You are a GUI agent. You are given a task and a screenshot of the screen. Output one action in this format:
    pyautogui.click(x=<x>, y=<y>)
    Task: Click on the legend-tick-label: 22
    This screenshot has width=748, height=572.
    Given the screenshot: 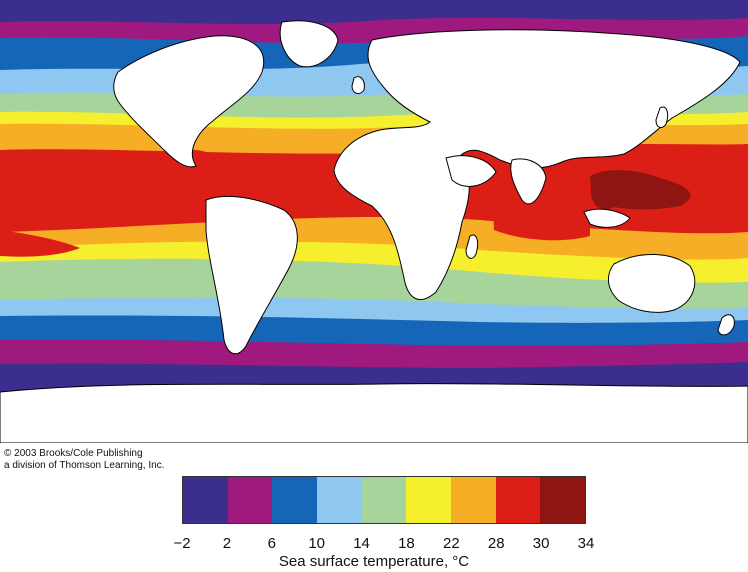 What is the action you would take?
    pyautogui.click(x=451, y=543)
    